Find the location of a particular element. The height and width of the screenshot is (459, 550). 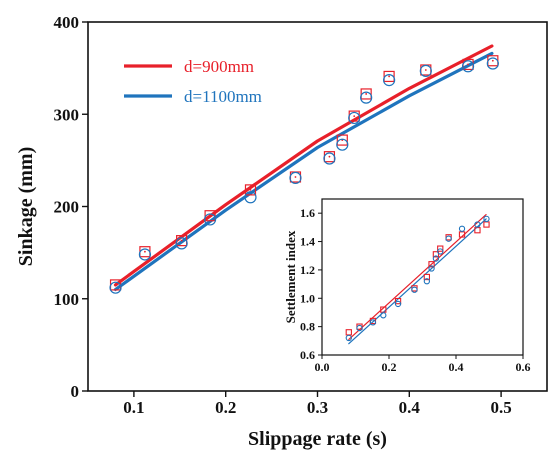

main-y-tick-label: 200 is located at coordinates (67, 207).